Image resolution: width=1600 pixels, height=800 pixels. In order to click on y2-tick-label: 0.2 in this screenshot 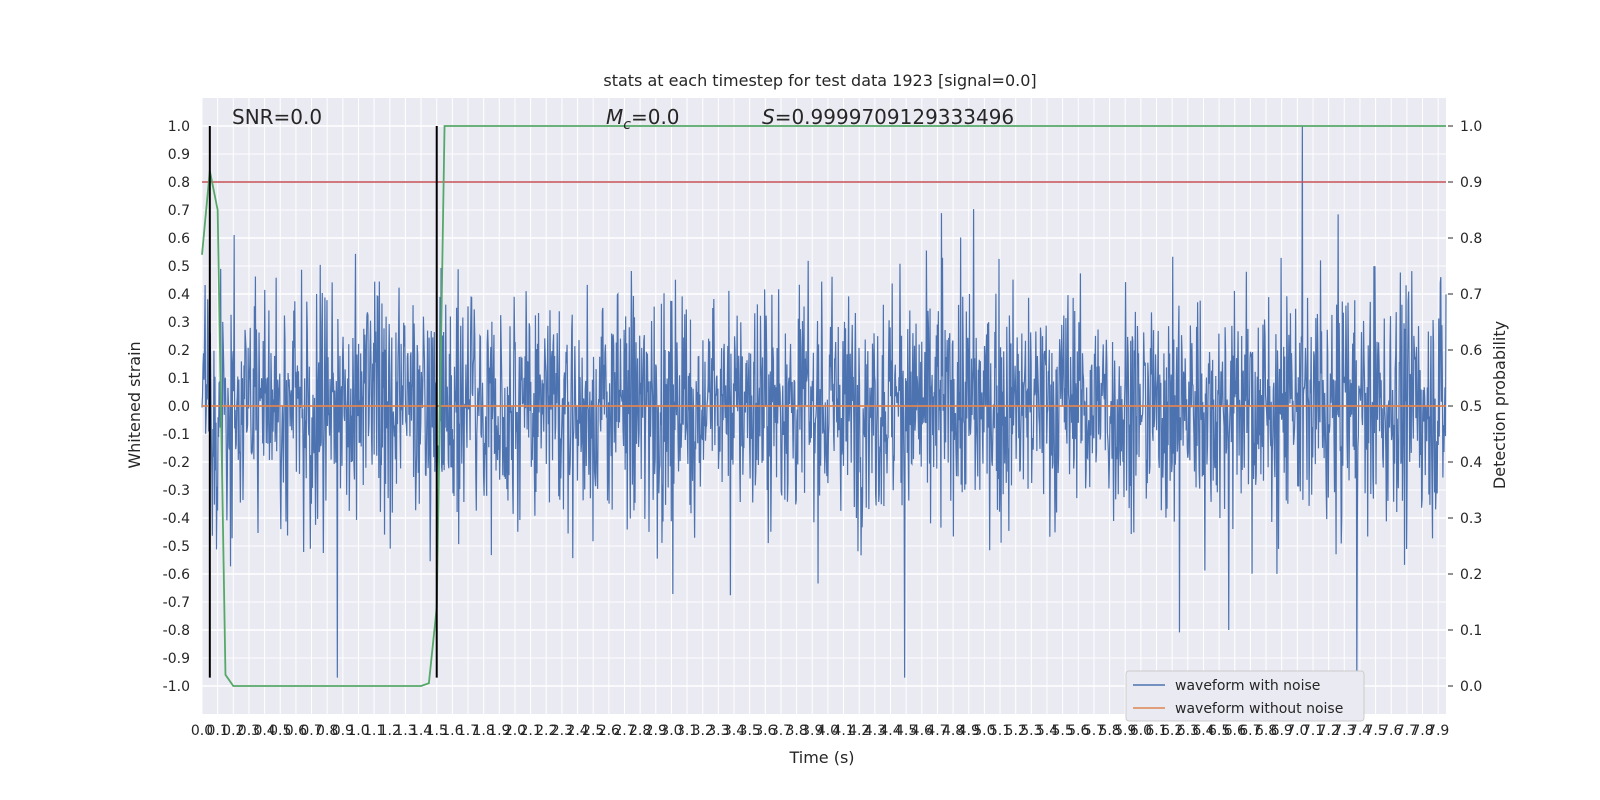, I will do `click(1471, 575)`.